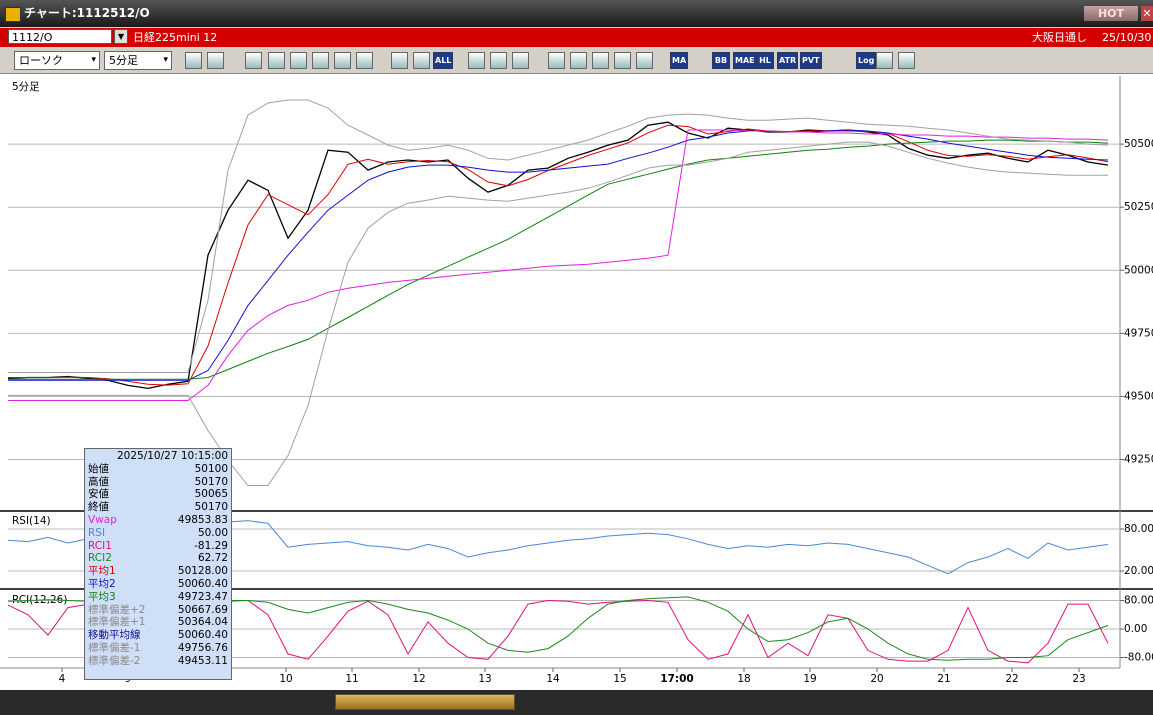 This screenshot has height=715, width=1153. I want to click on period-select: 5分足, so click(138, 60).